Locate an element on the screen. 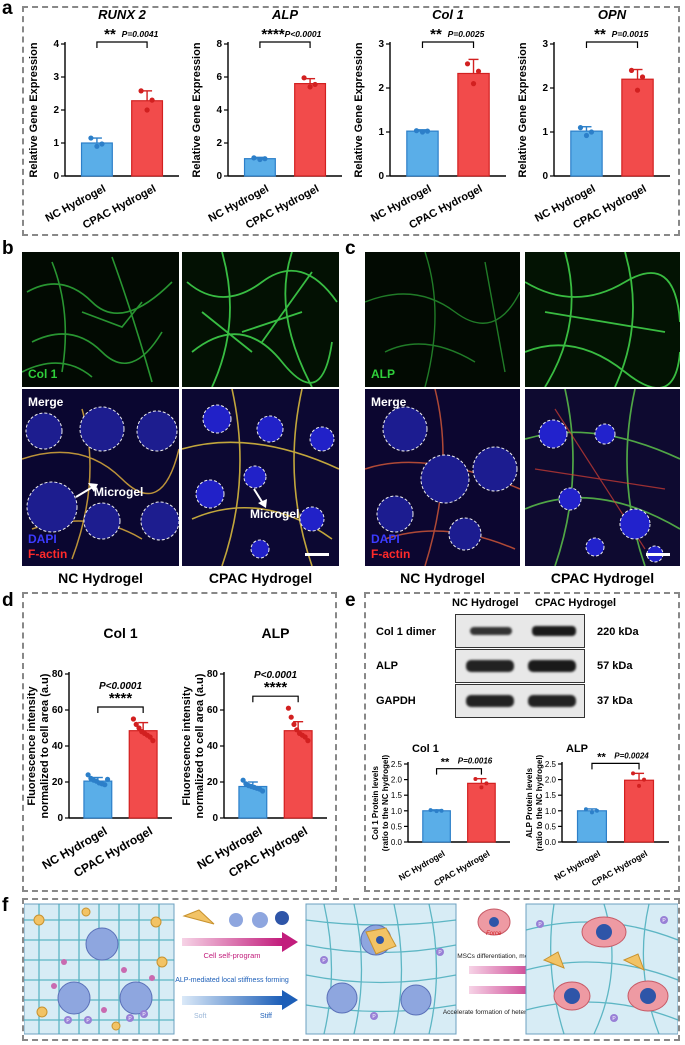 This screenshot has width=685, height=1045. wb-row-kda: 220 kDa is located at coordinates (618, 632).